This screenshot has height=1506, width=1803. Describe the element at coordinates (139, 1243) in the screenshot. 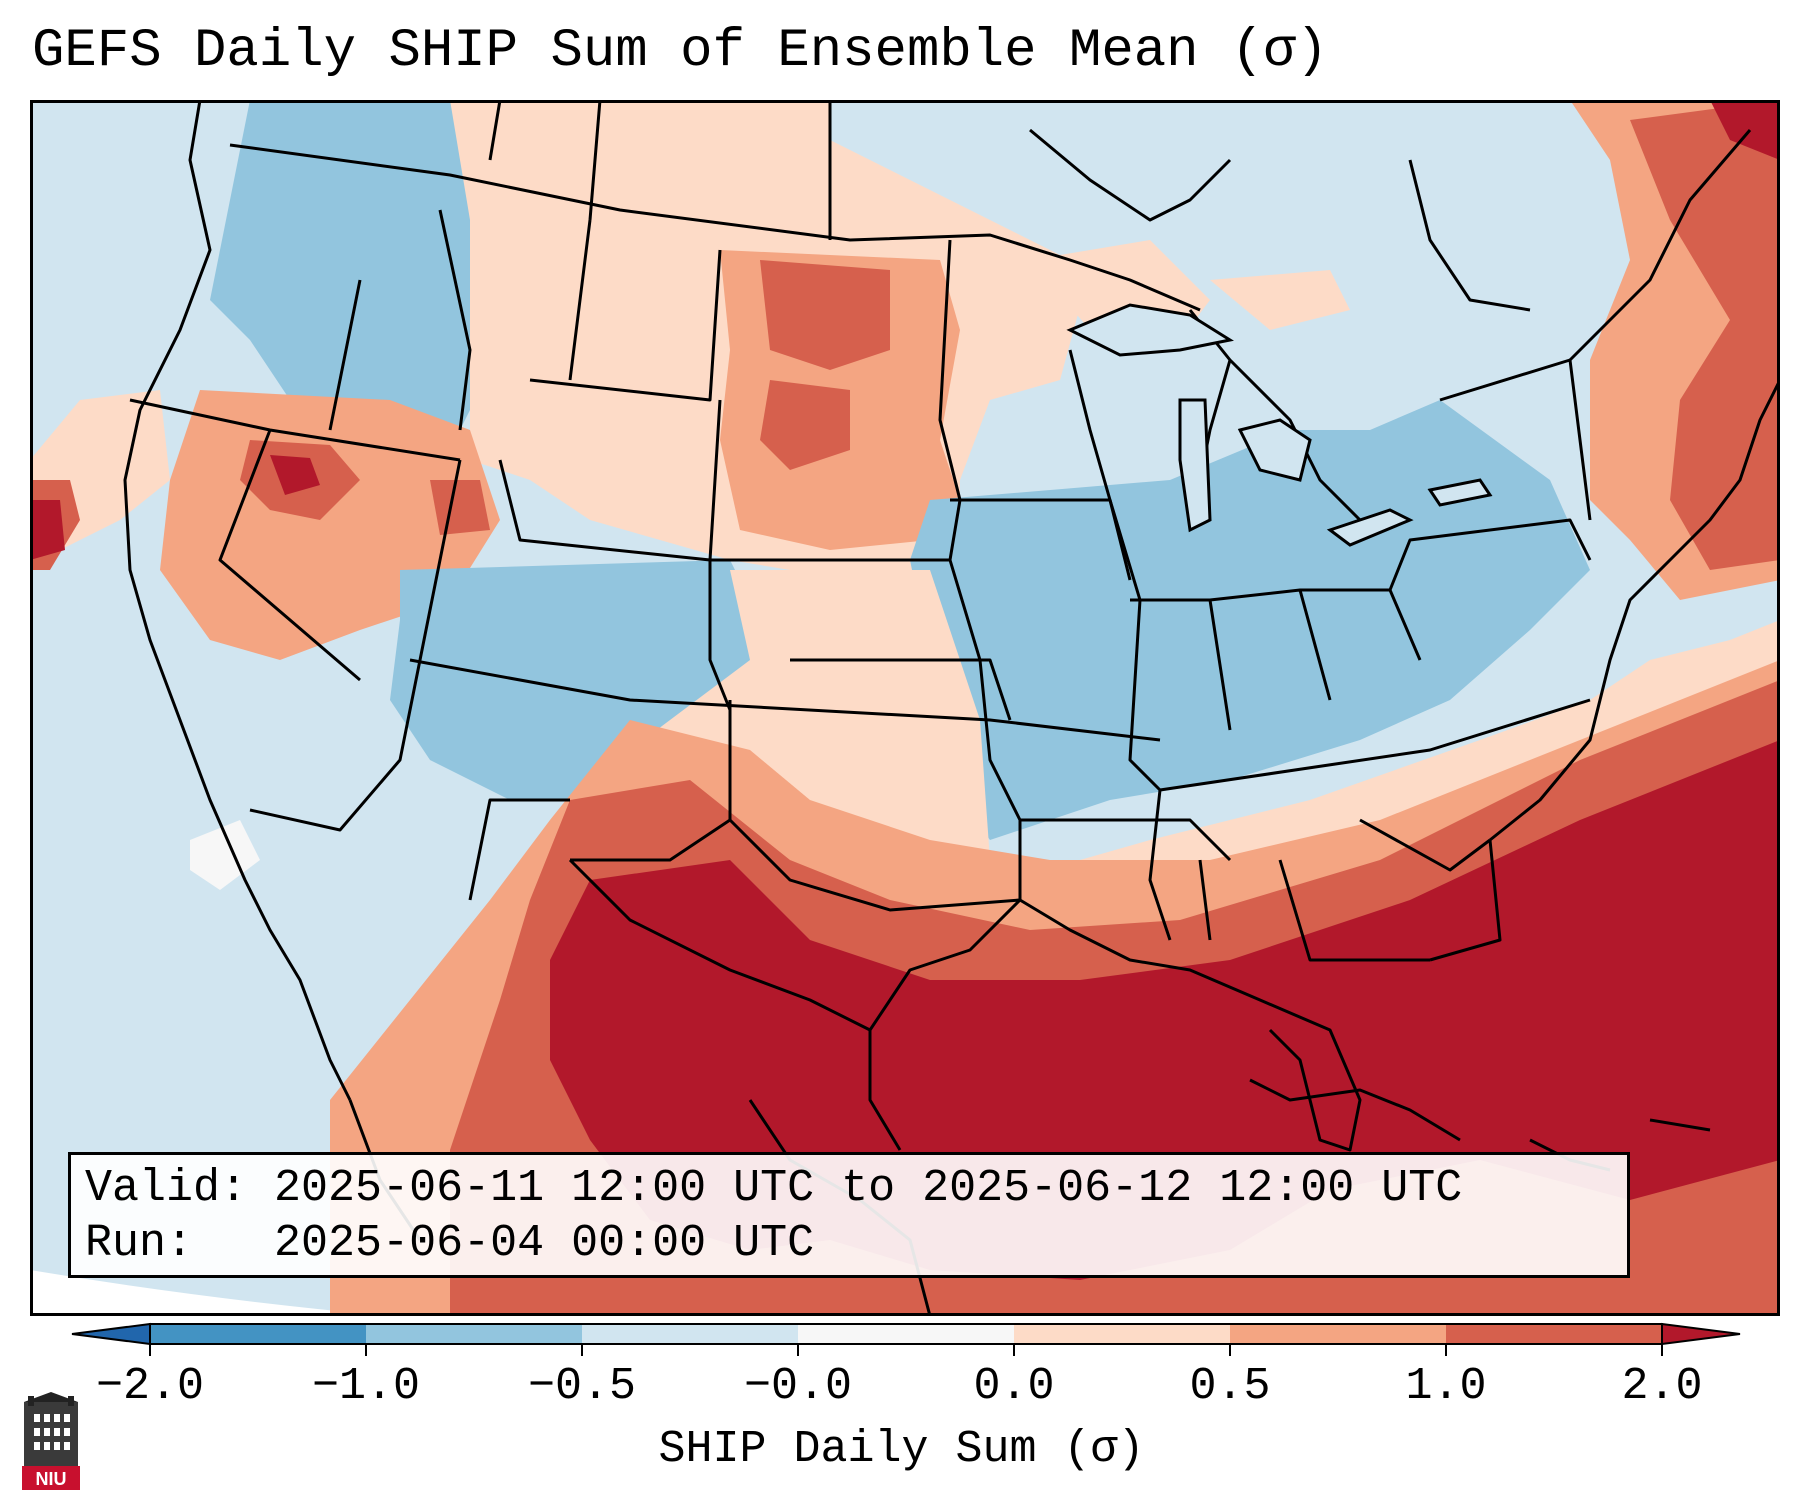

I see `run-label: Run:` at that location.